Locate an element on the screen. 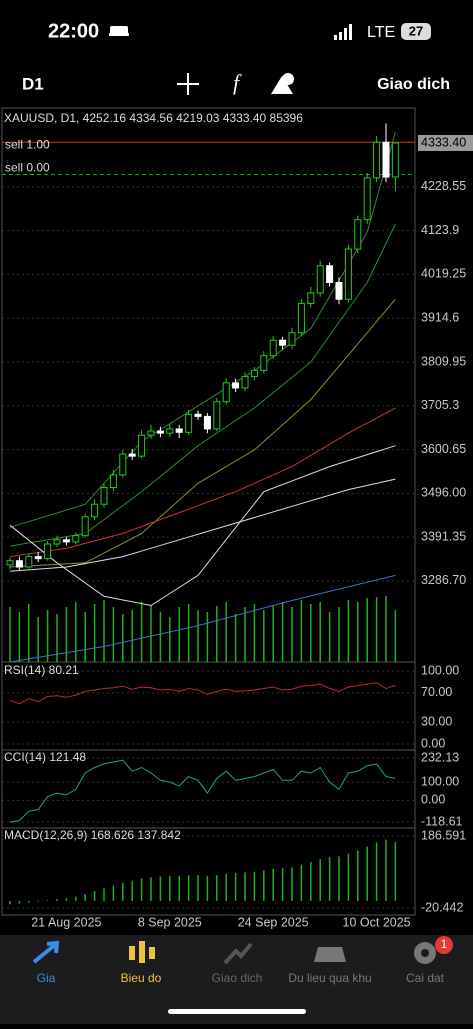 The height and width of the screenshot is (1029, 473). y-tick-label: 30.00 is located at coordinates (436, 721).